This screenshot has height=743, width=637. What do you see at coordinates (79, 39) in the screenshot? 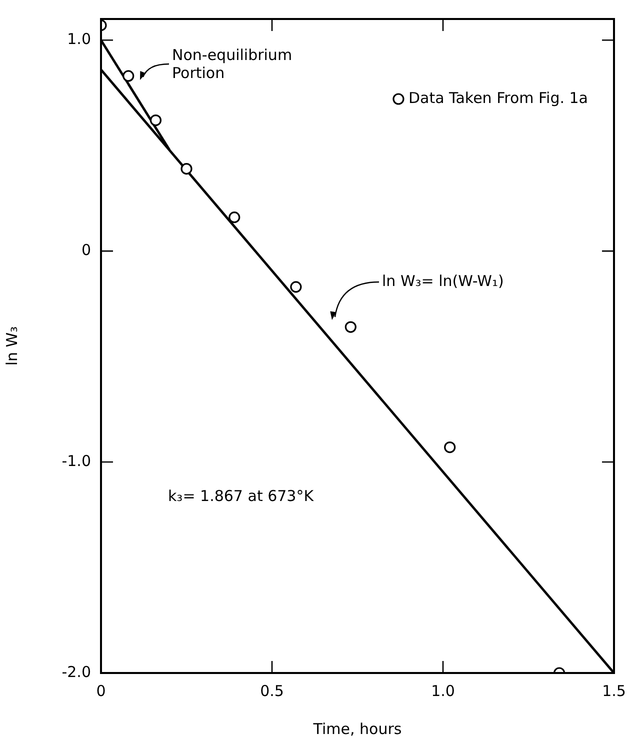
I see `y-tick-label: 1.0` at bounding box center [79, 39].